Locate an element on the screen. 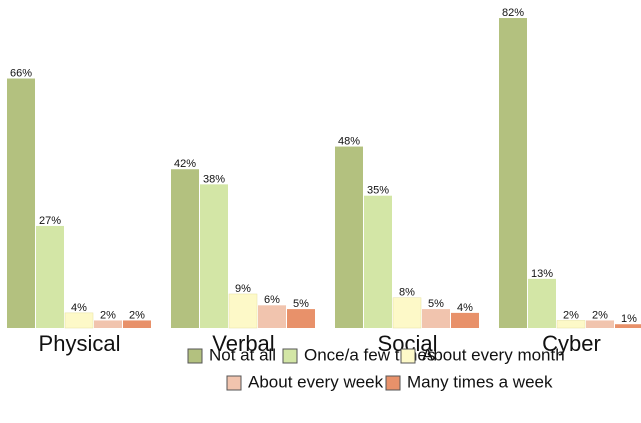  value-label: 27% is located at coordinates (50, 221).